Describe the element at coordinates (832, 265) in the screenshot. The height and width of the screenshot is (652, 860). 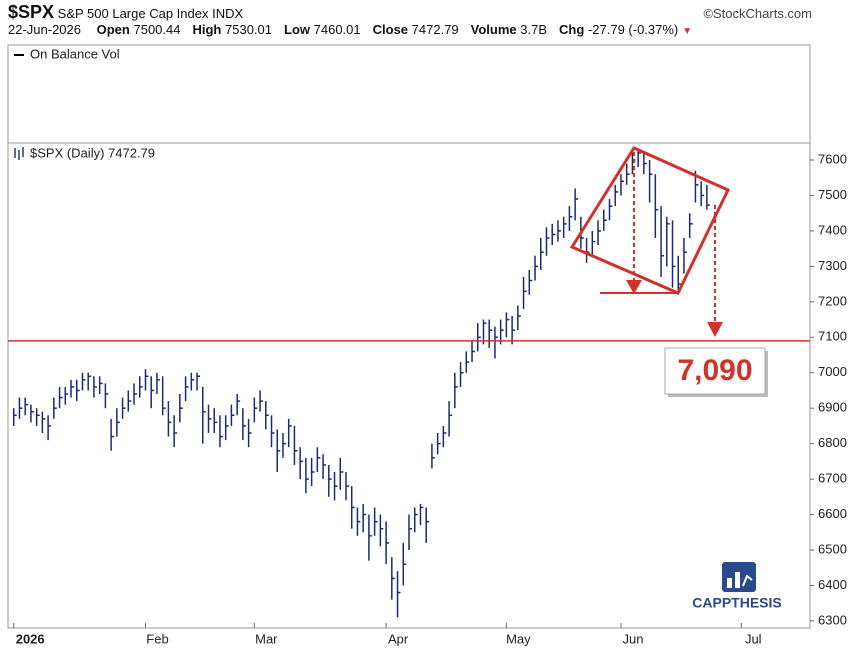
I see `y-tick-label: 7300` at that location.